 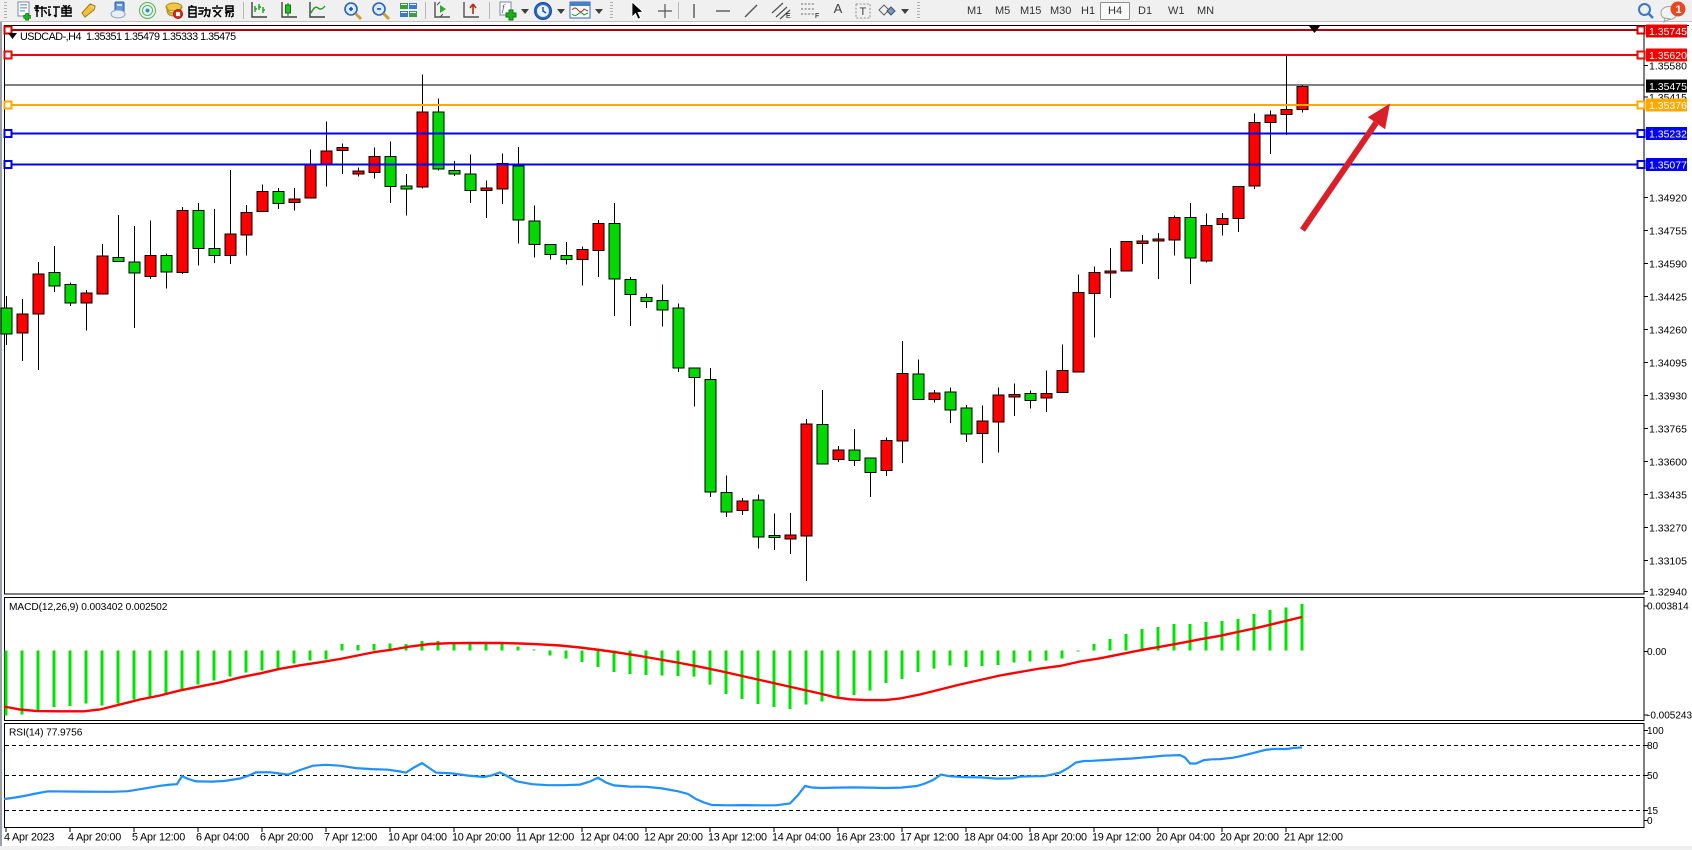 What do you see at coordinates (286, 838) in the screenshot?
I see `svg-text: 6 Apr 20:00` at bounding box center [286, 838].